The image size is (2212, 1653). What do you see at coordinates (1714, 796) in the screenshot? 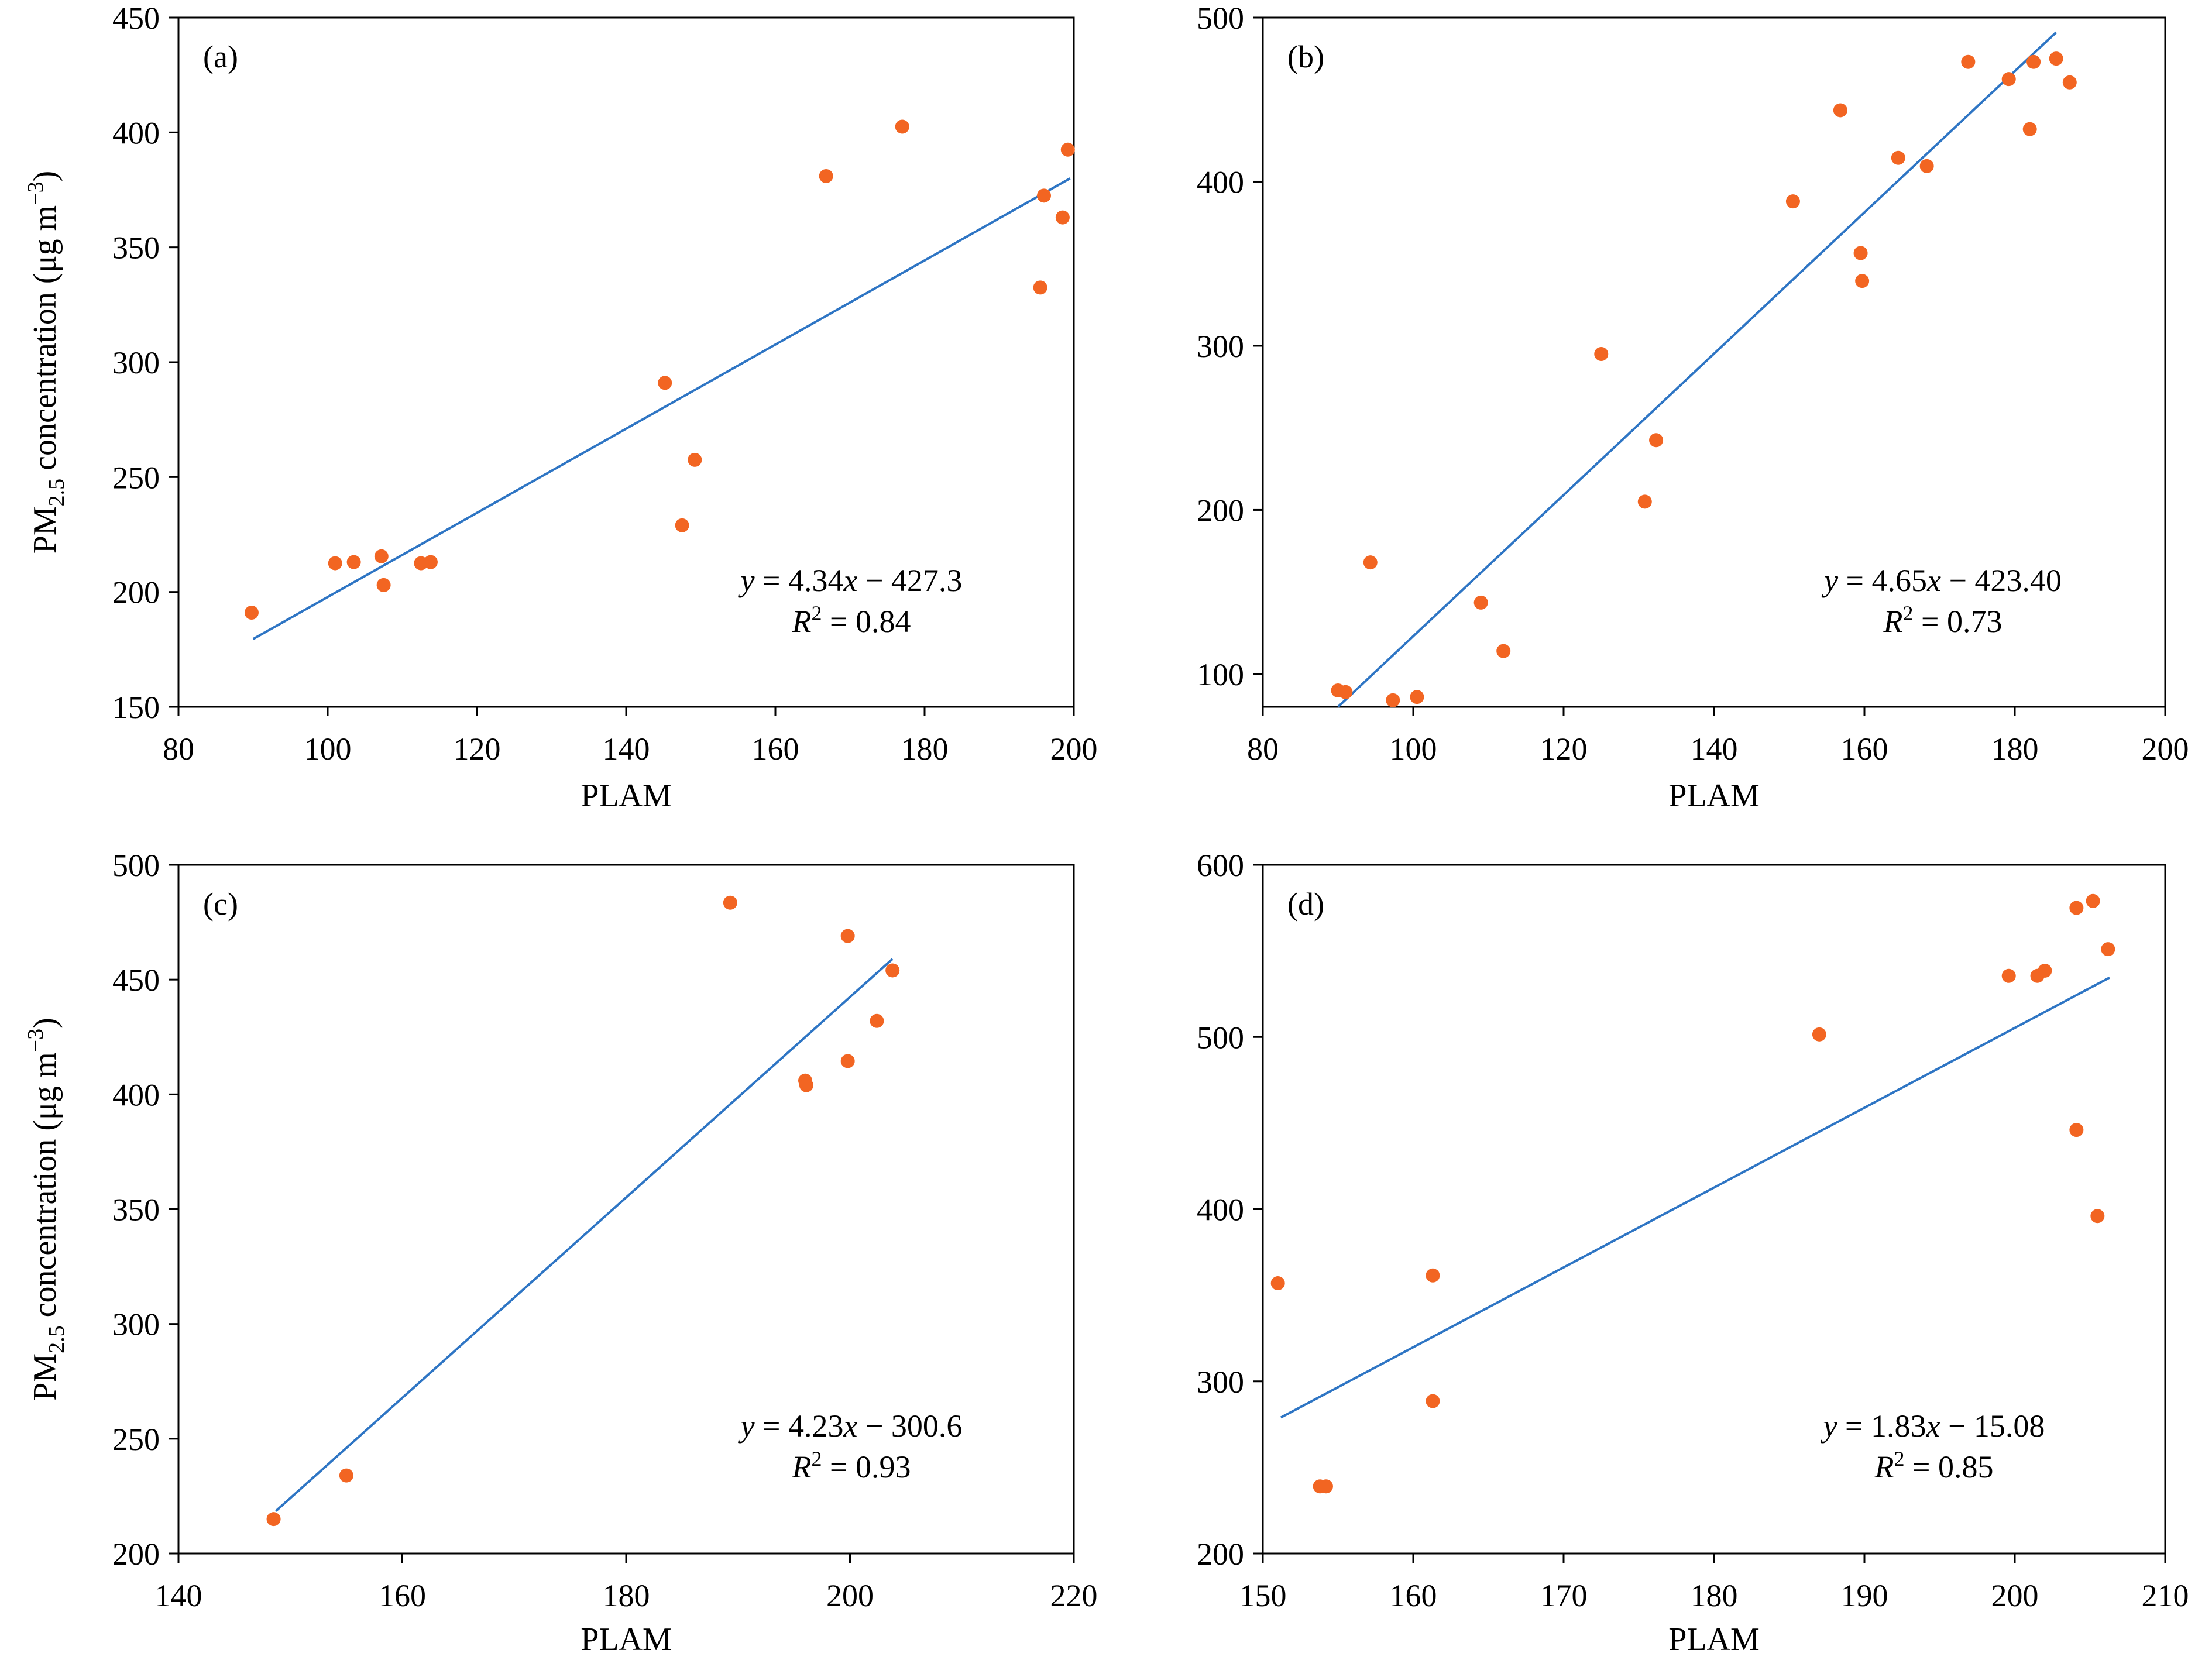
I see `x-axis-label: PLAM` at bounding box center [1714, 796].